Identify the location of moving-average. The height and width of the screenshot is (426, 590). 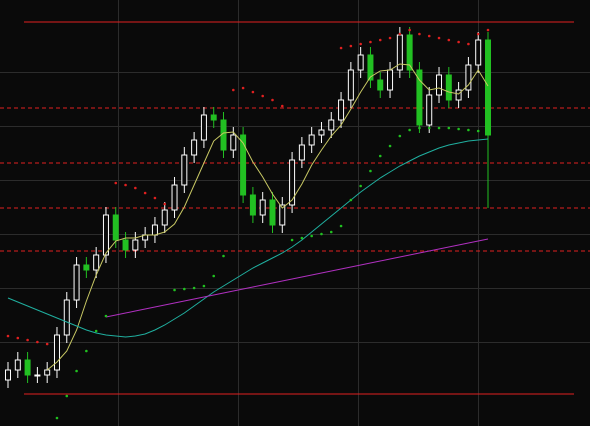
(297, 278).